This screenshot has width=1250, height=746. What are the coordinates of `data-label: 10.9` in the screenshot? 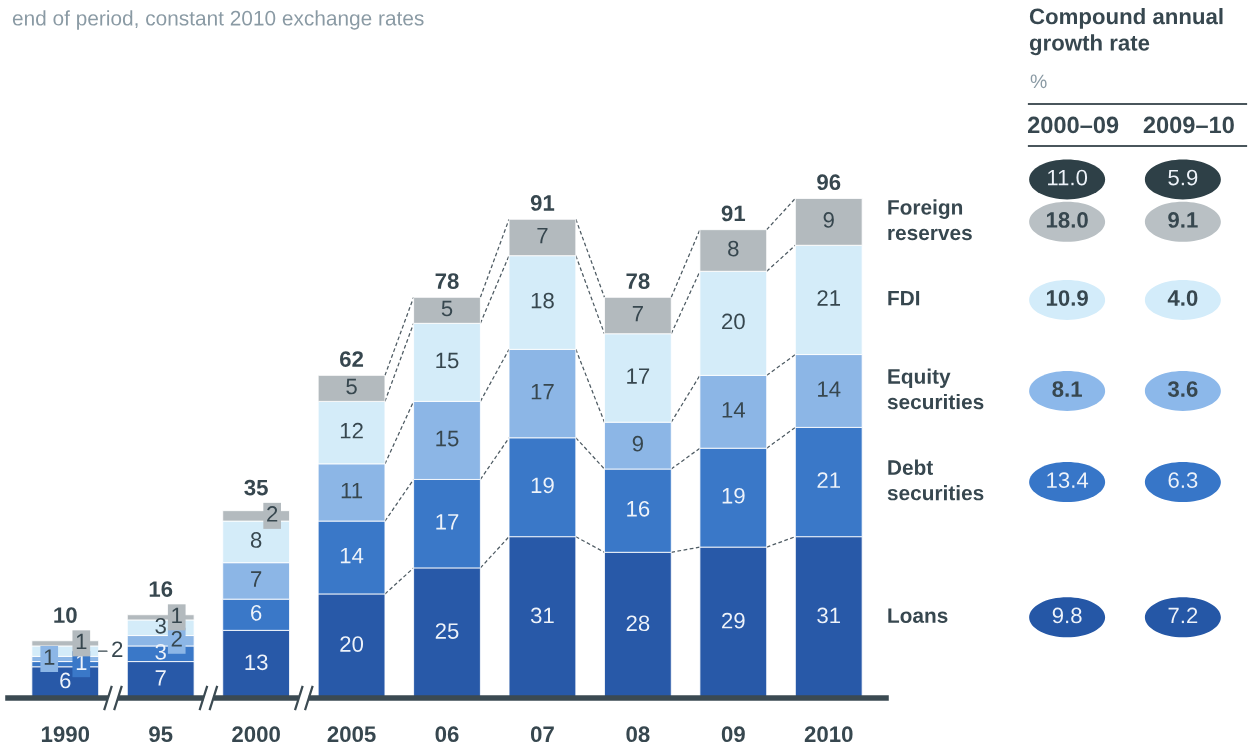 It's located at (1067, 298).